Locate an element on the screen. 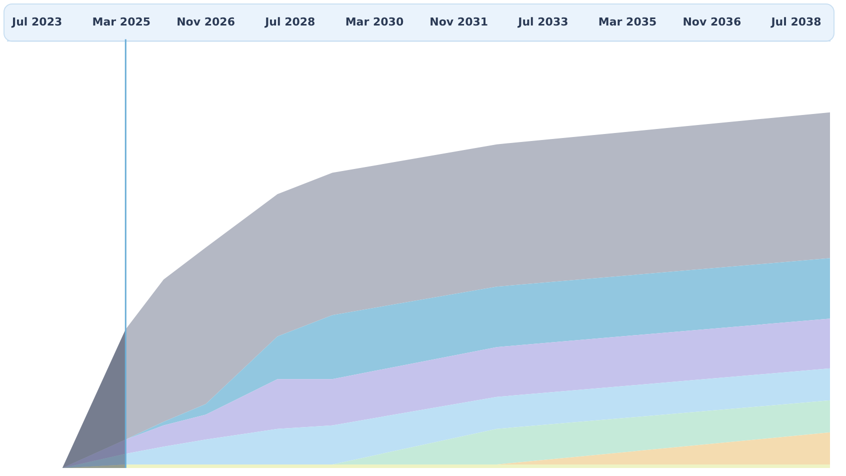 Image resolution: width=846 pixels, height=476 pixels. x-tick-label: Jul 2038 is located at coordinates (796, 21).